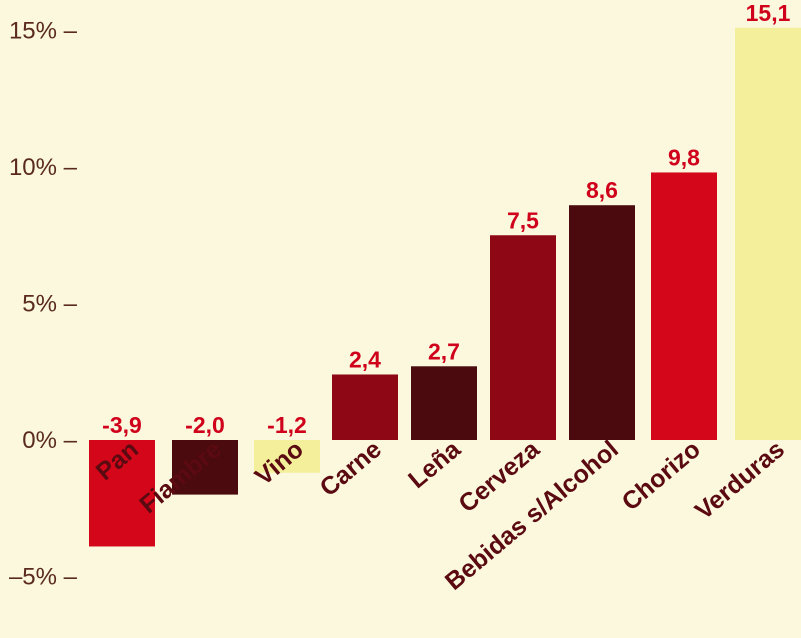  What do you see at coordinates (43, 31) in the screenshot?
I see `y-tick-label: 15% –` at bounding box center [43, 31].